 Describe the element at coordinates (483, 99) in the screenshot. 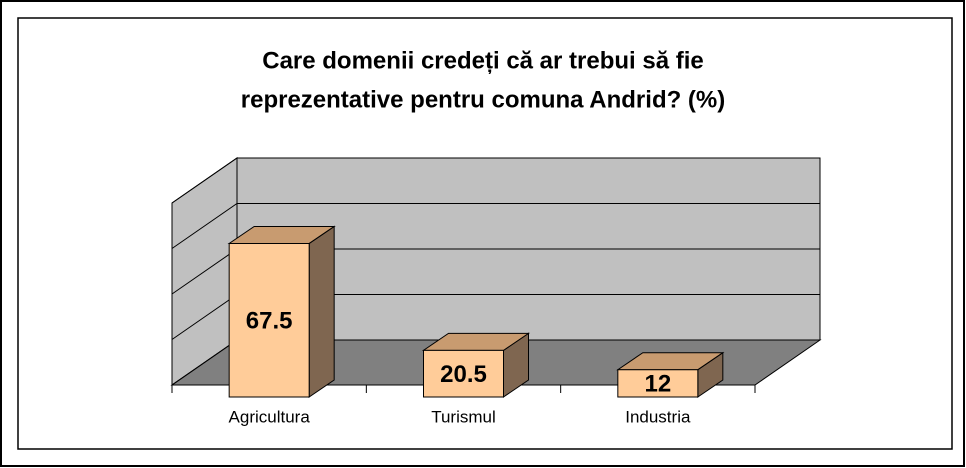

I see `chart-title: reprezentative pentru comuna Andrid? (%)` at that location.